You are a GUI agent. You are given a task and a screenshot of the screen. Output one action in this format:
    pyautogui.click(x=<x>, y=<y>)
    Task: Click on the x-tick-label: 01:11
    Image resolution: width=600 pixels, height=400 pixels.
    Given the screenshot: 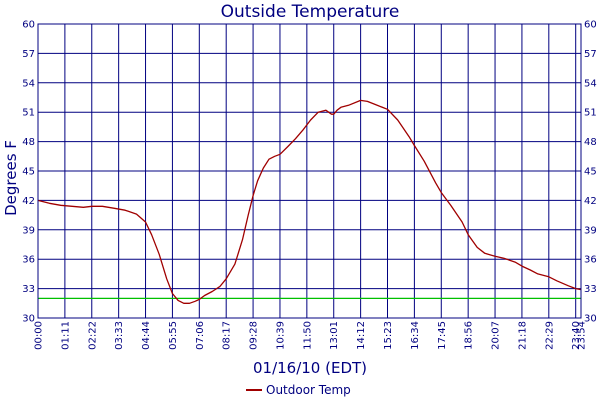 What is the action you would take?
    pyautogui.click(x=65, y=335)
    